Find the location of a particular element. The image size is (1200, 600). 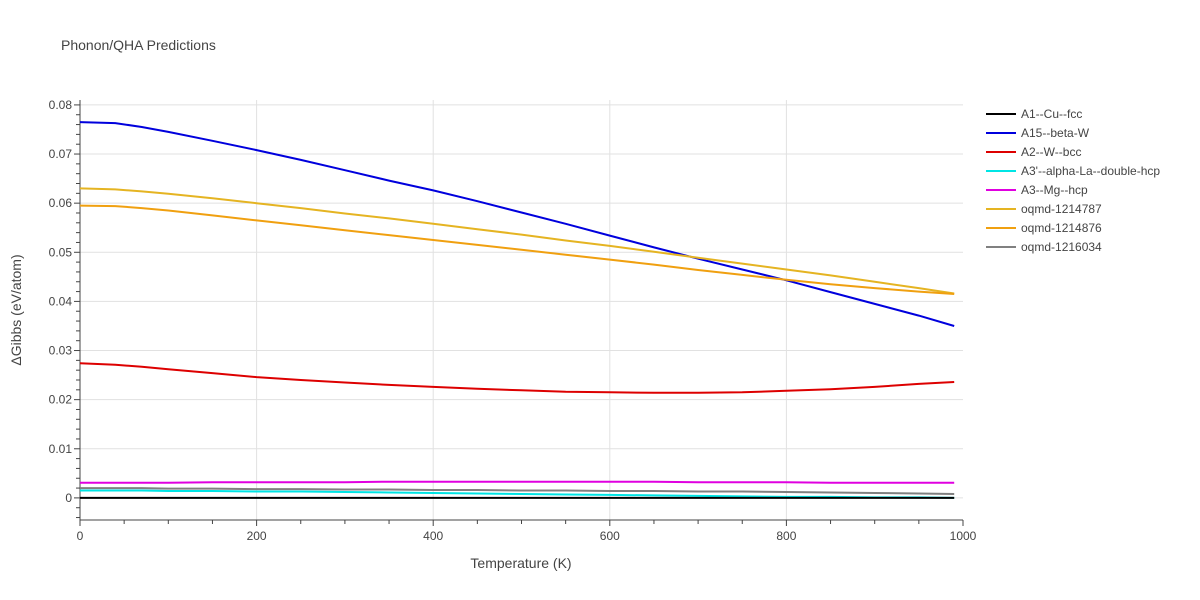

x-axis-title: Temperature (K) is located at coordinates (520, 563).